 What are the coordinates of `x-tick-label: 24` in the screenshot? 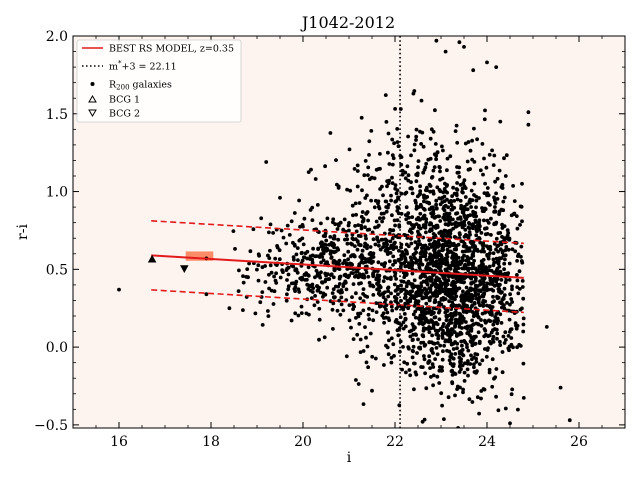 It's located at (487, 442).